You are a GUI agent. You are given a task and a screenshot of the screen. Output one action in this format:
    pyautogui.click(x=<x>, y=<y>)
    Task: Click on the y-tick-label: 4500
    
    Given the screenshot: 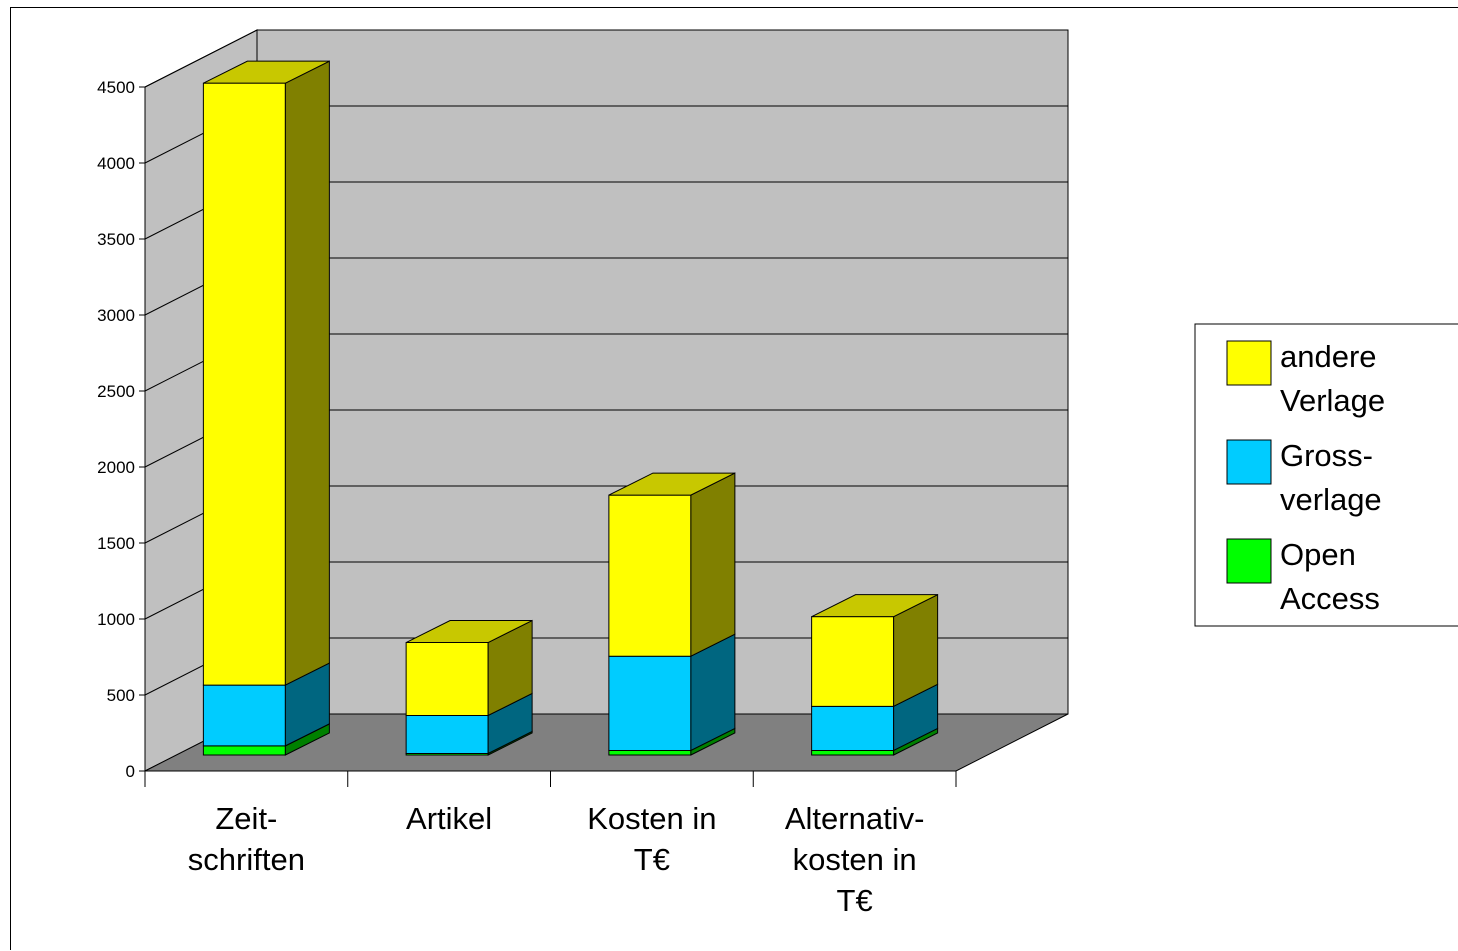 What is the action you would take?
    pyautogui.click(x=116, y=87)
    